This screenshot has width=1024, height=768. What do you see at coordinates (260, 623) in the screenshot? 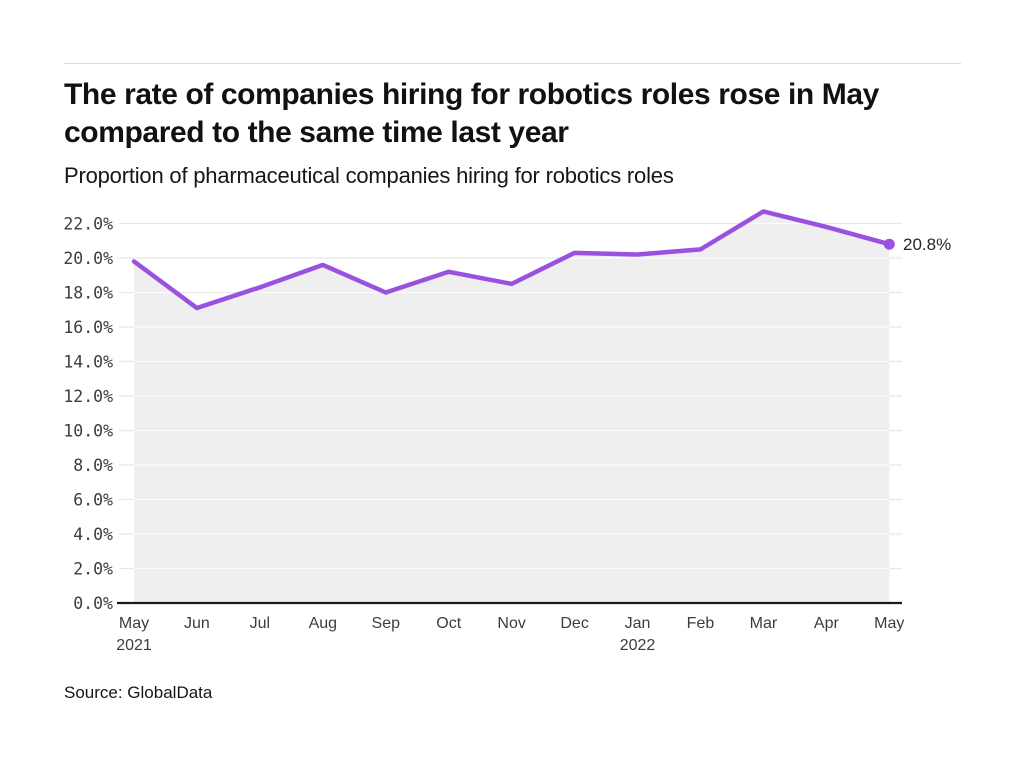
I see `x-axis-tick-label: Jul` at bounding box center [260, 623].